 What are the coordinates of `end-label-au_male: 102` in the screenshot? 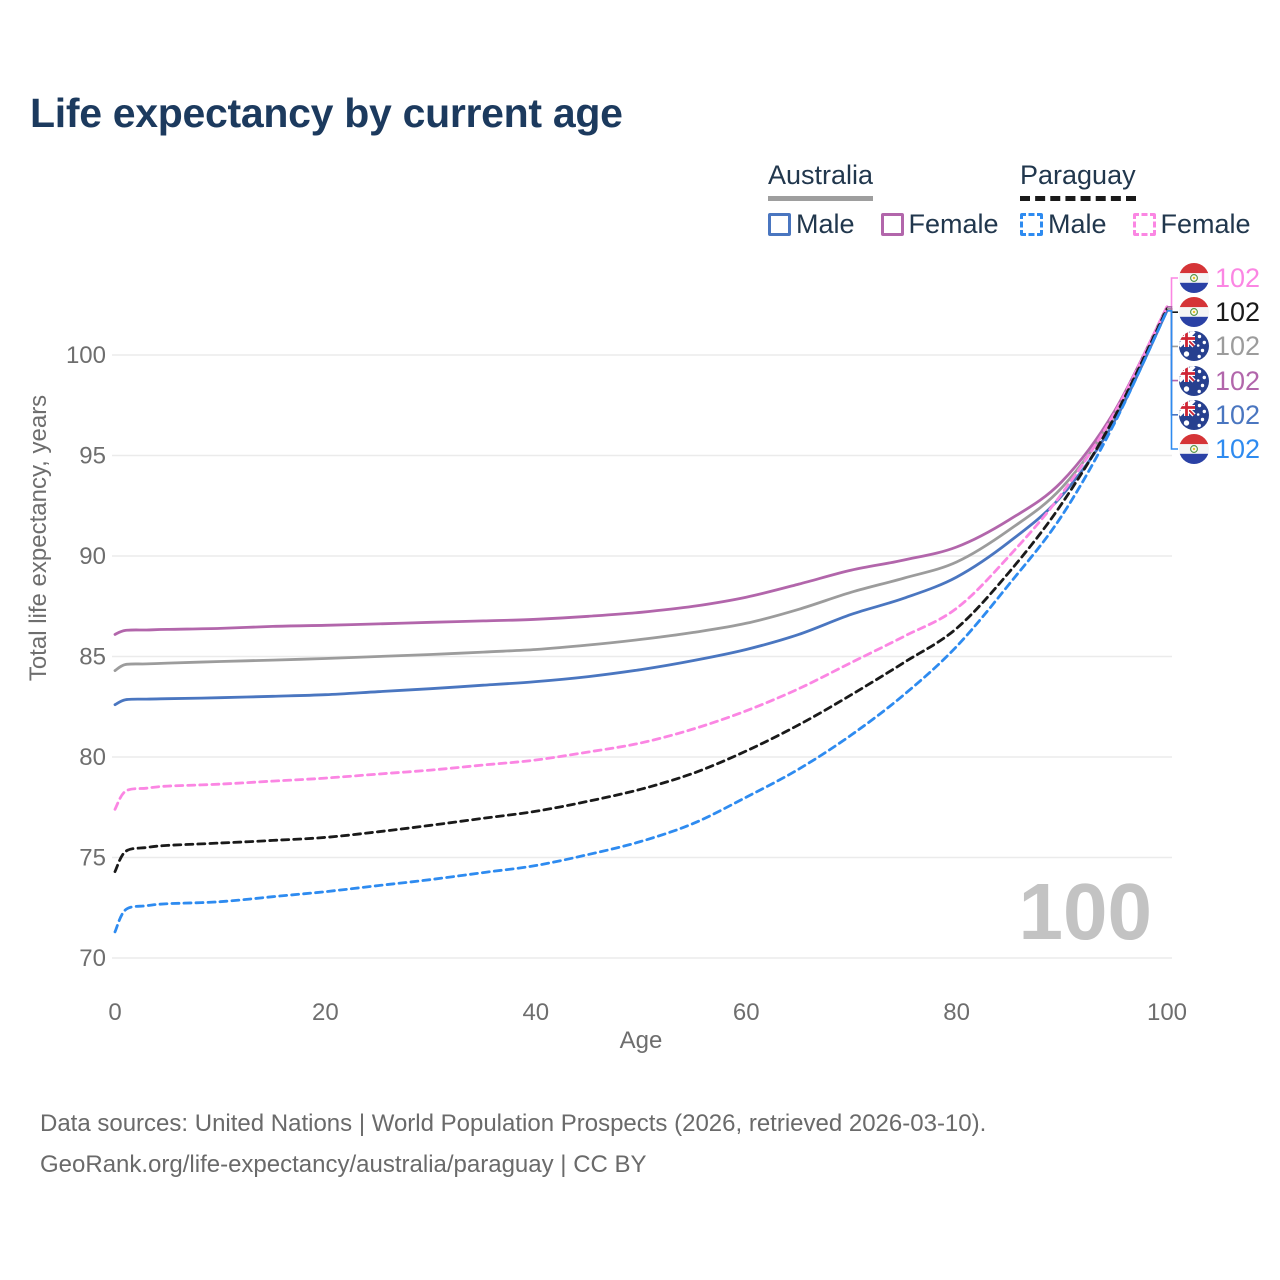 It's located at (1219, 415).